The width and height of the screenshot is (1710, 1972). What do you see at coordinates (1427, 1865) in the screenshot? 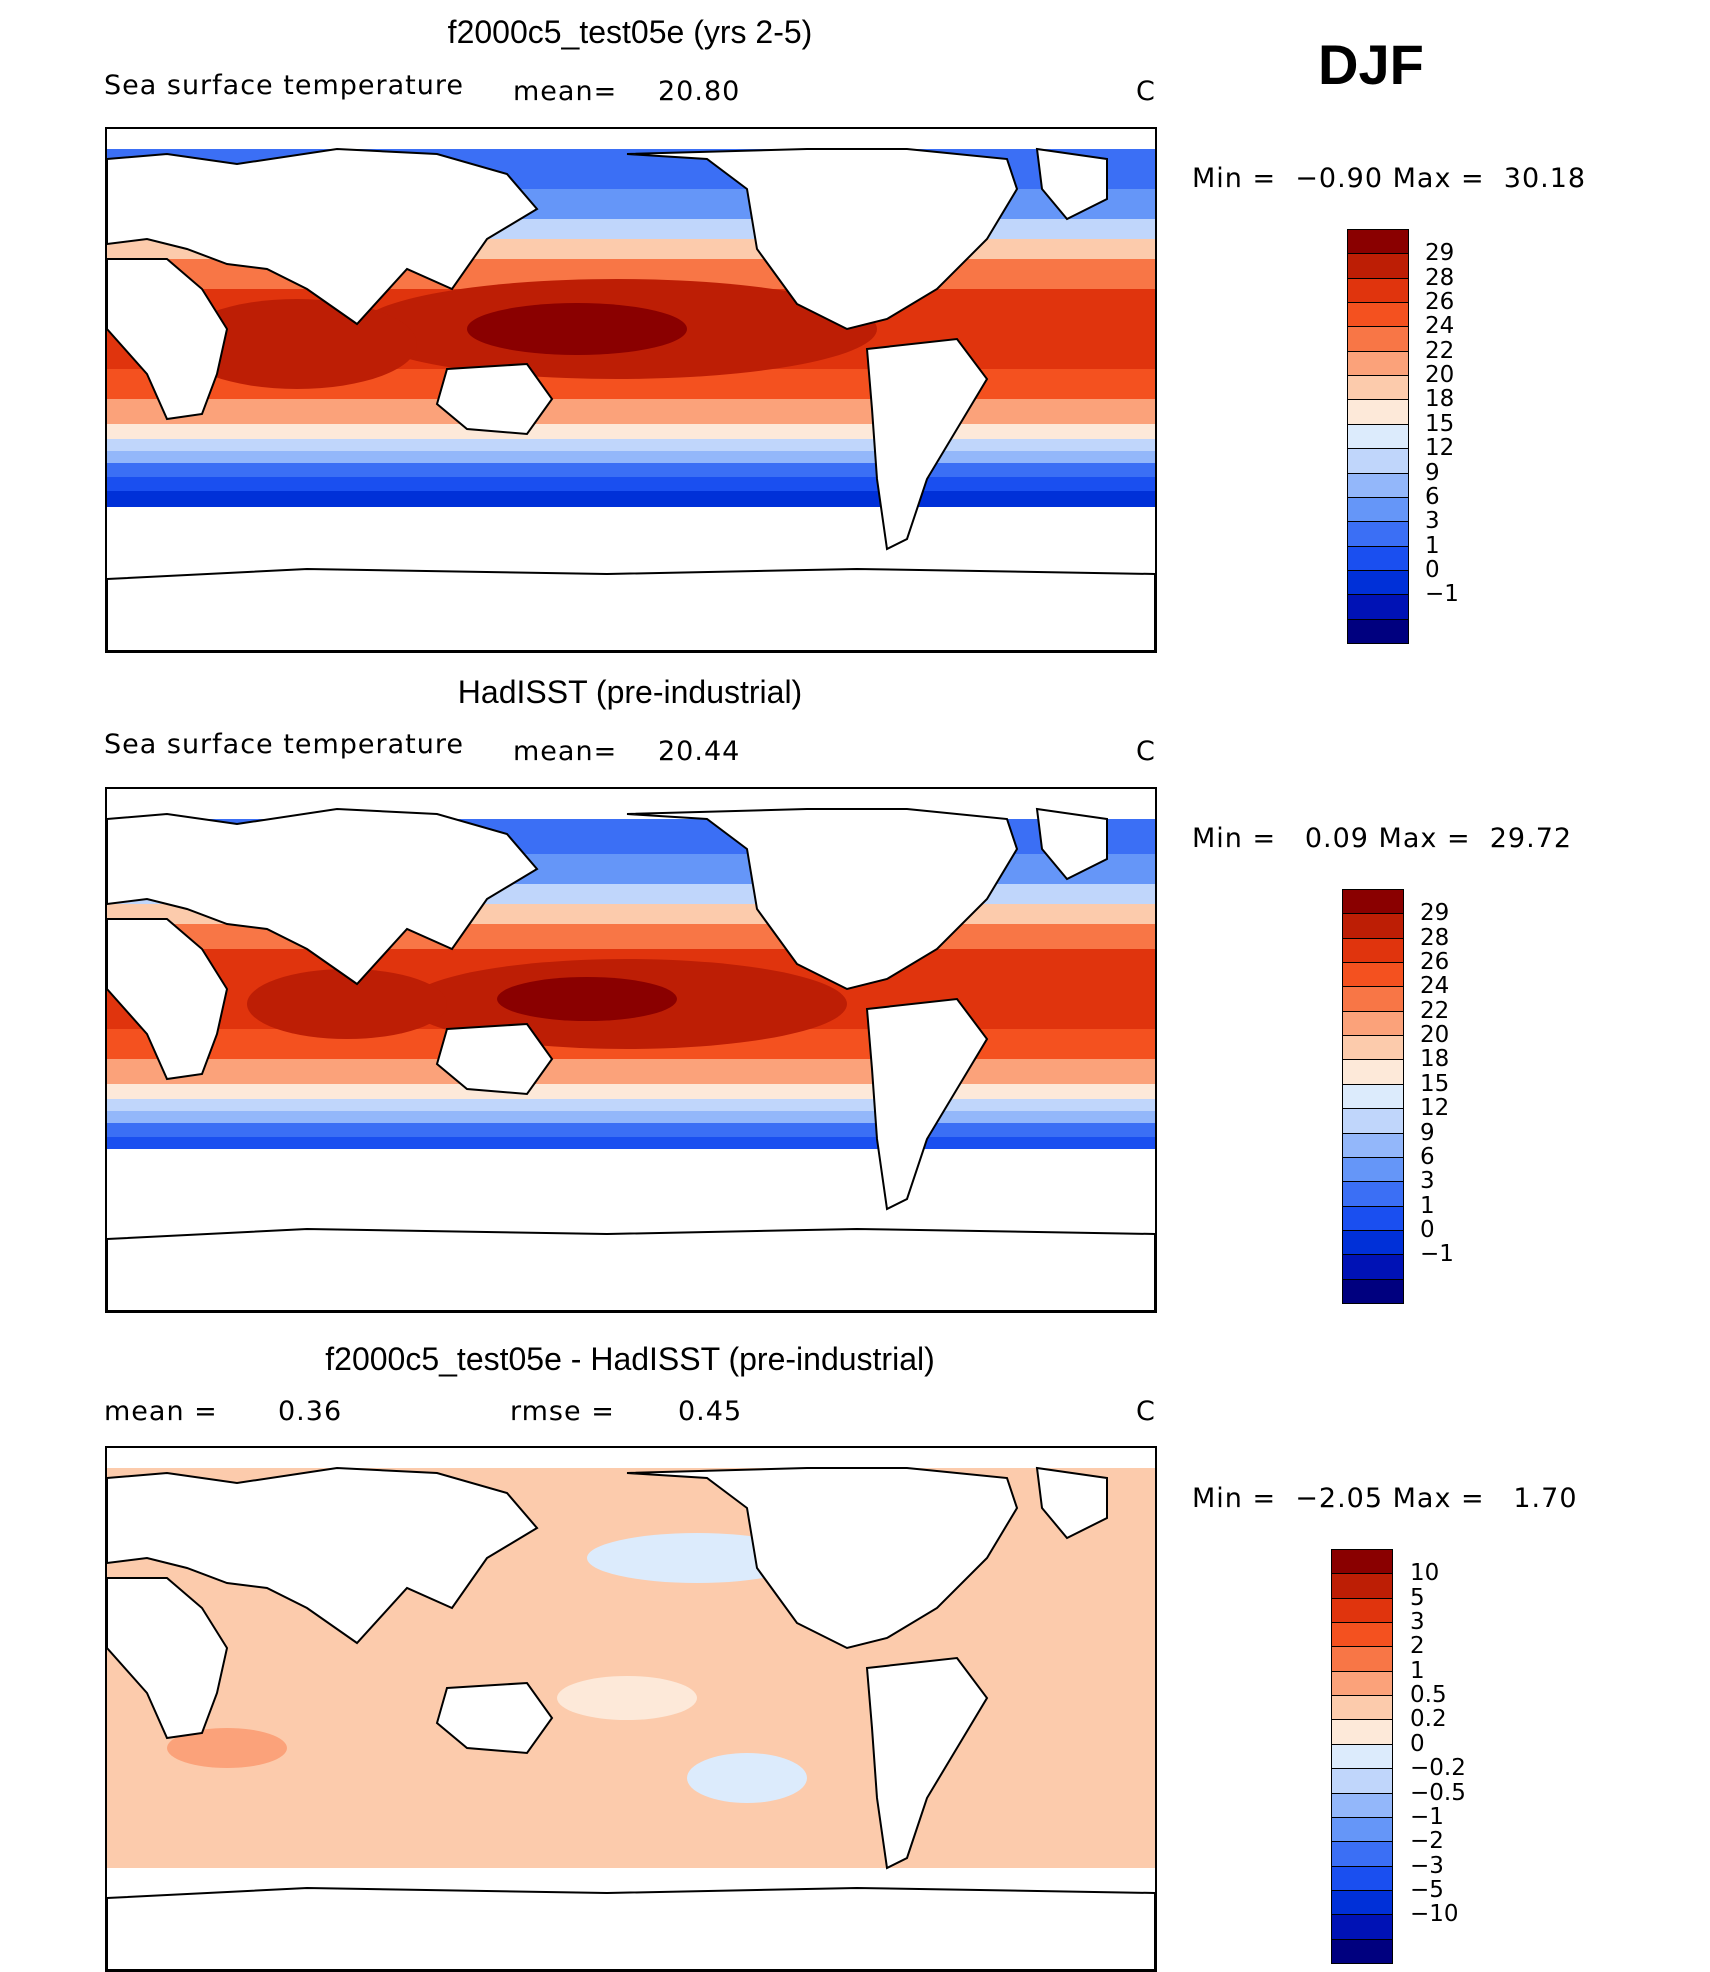
I see `colorbar-tick-label: −3` at bounding box center [1427, 1865].